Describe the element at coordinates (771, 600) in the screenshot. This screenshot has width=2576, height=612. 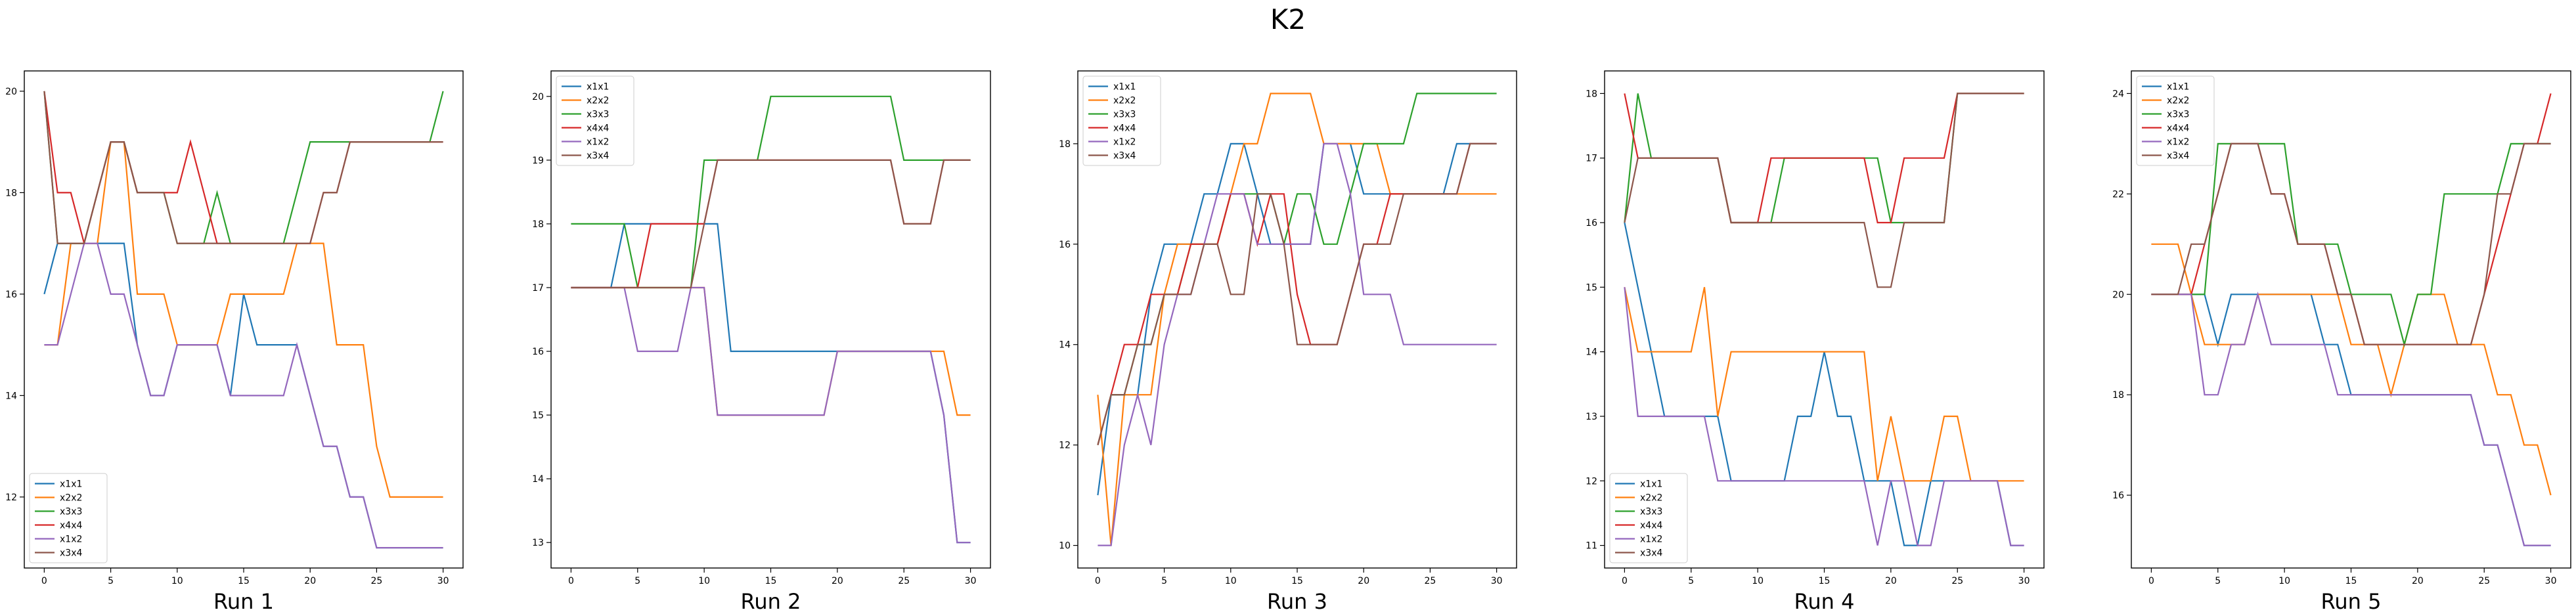
I see `panel-title: Run 2` at that location.